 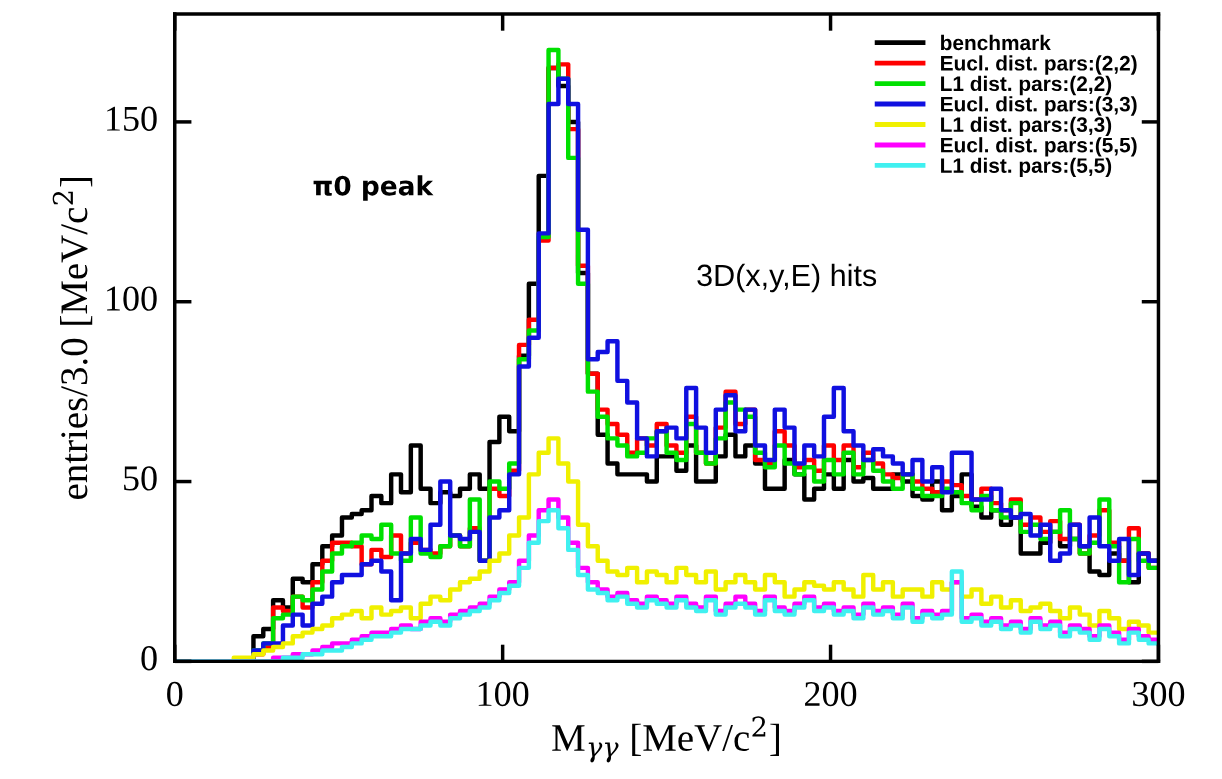 What do you see at coordinates (831, 694) in the screenshot?
I see `x-tick-label: 200` at bounding box center [831, 694].